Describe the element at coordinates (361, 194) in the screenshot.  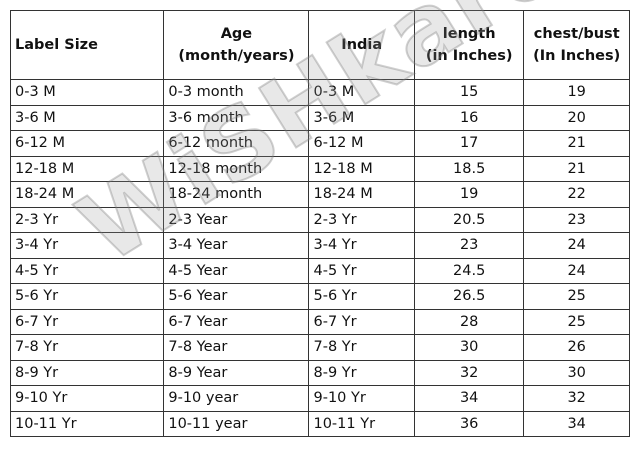
I see `india-cell: 18-24 M` at that location.